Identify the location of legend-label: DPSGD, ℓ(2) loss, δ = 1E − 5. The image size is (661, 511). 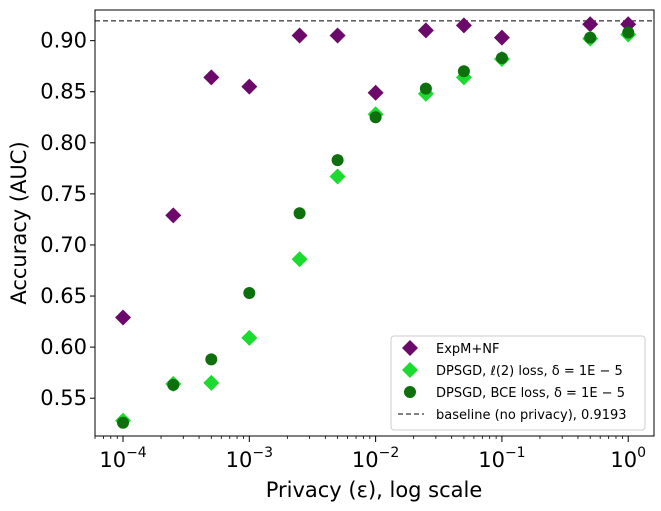
(529, 371).